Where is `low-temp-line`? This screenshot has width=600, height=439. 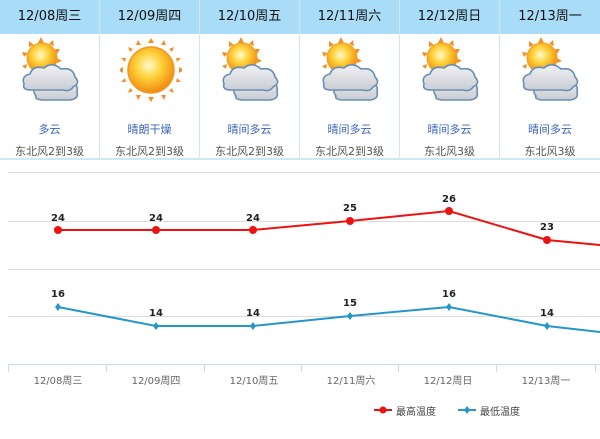 low-temp-line is located at coordinates (328, 319).